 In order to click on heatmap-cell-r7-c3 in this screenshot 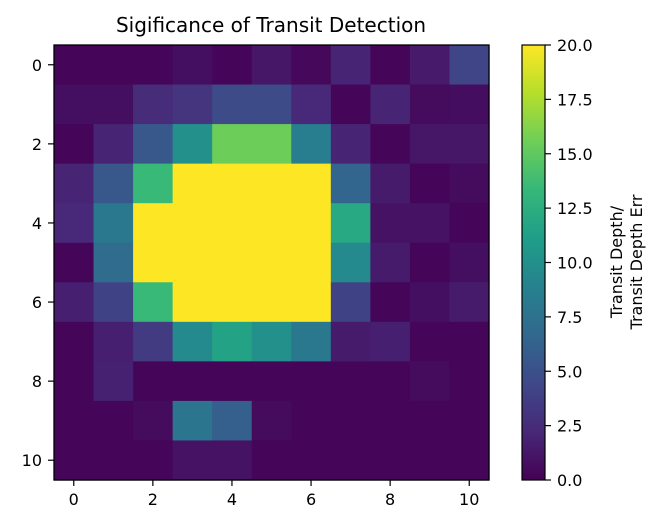, I will do `click(192, 341)`.